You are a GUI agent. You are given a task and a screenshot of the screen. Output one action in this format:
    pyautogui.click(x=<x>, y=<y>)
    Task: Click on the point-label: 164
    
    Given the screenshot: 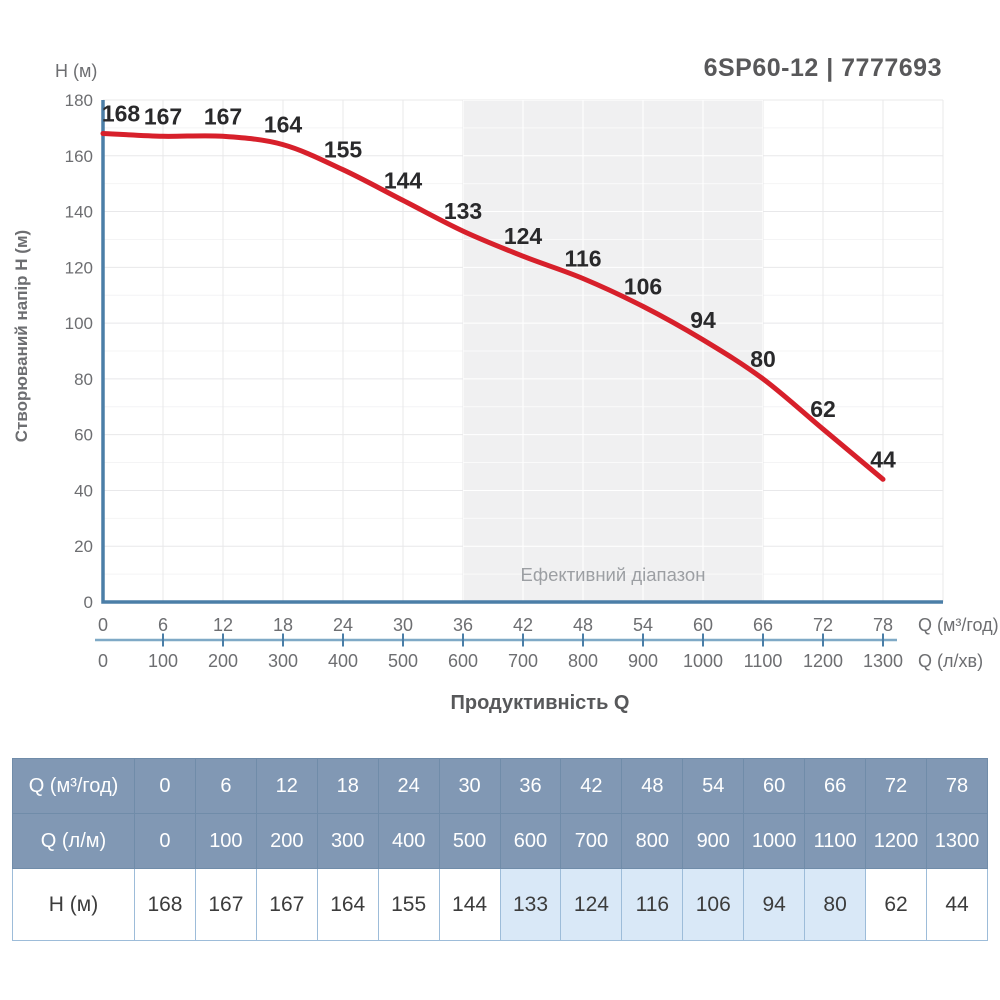 What is the action you would take?
    pyautogui.click(x=283, y=125)
    